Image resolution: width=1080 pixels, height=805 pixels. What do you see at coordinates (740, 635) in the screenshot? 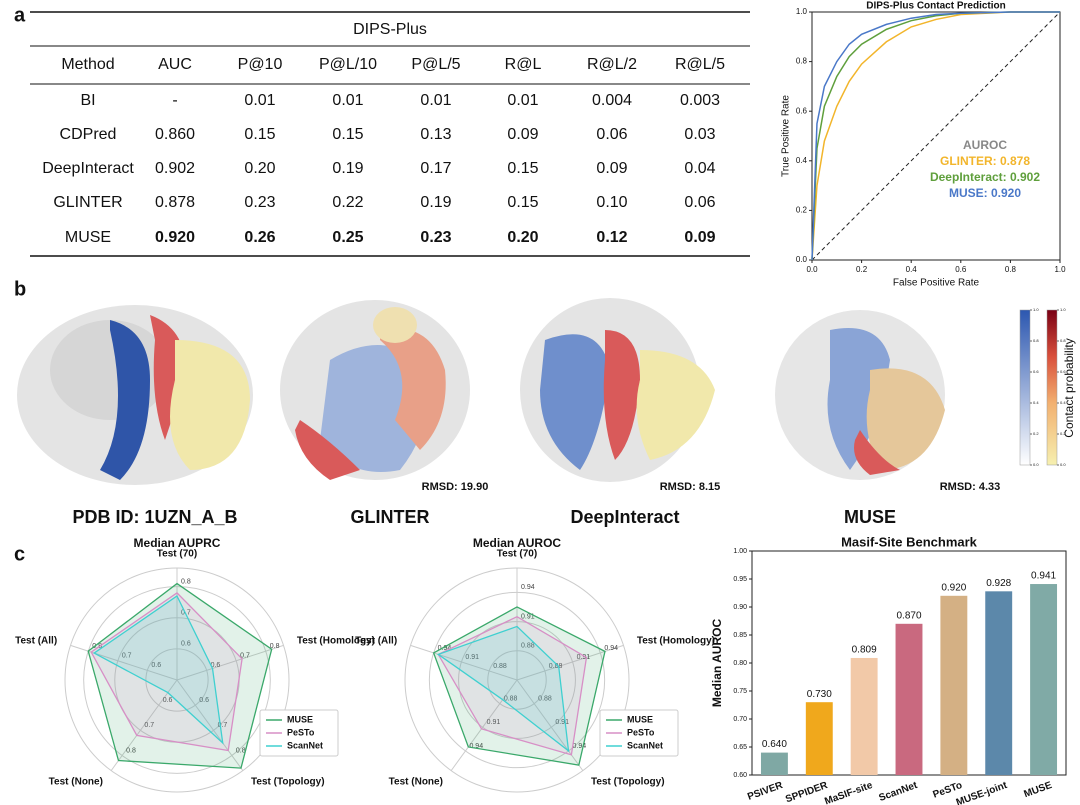
I see `y-tick-label: 0.85` at bounding box center [740, 635].